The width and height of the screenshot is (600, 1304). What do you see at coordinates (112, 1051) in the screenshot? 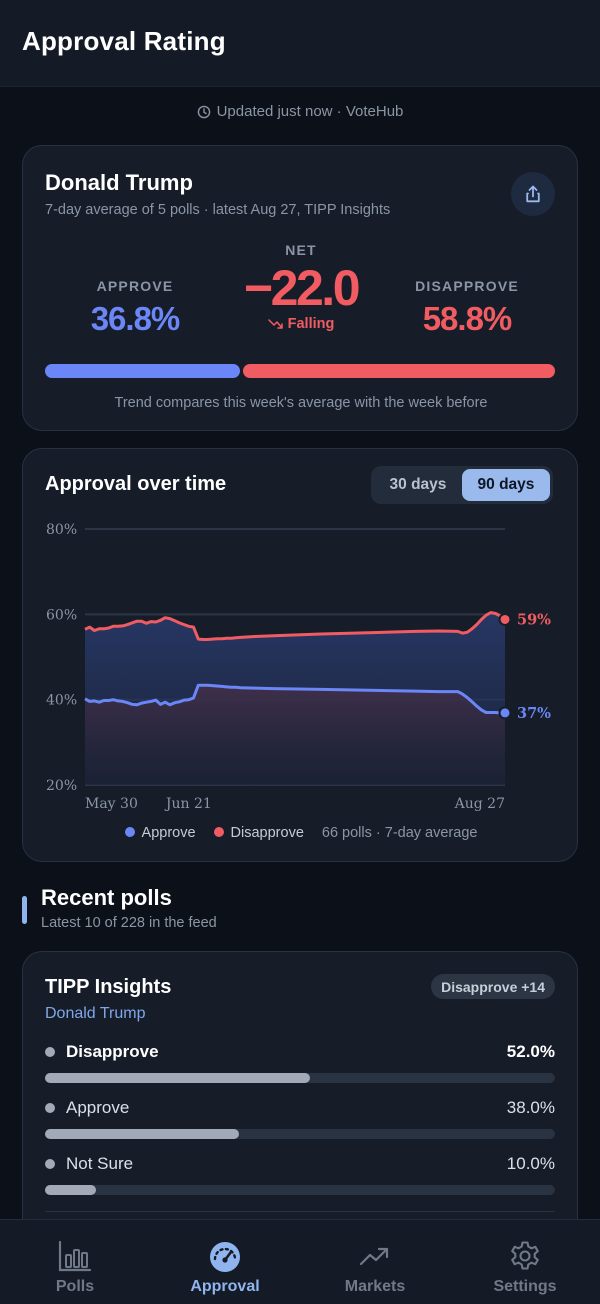
I see `result-label: Disapprove` at bounding box center [112, 1051].